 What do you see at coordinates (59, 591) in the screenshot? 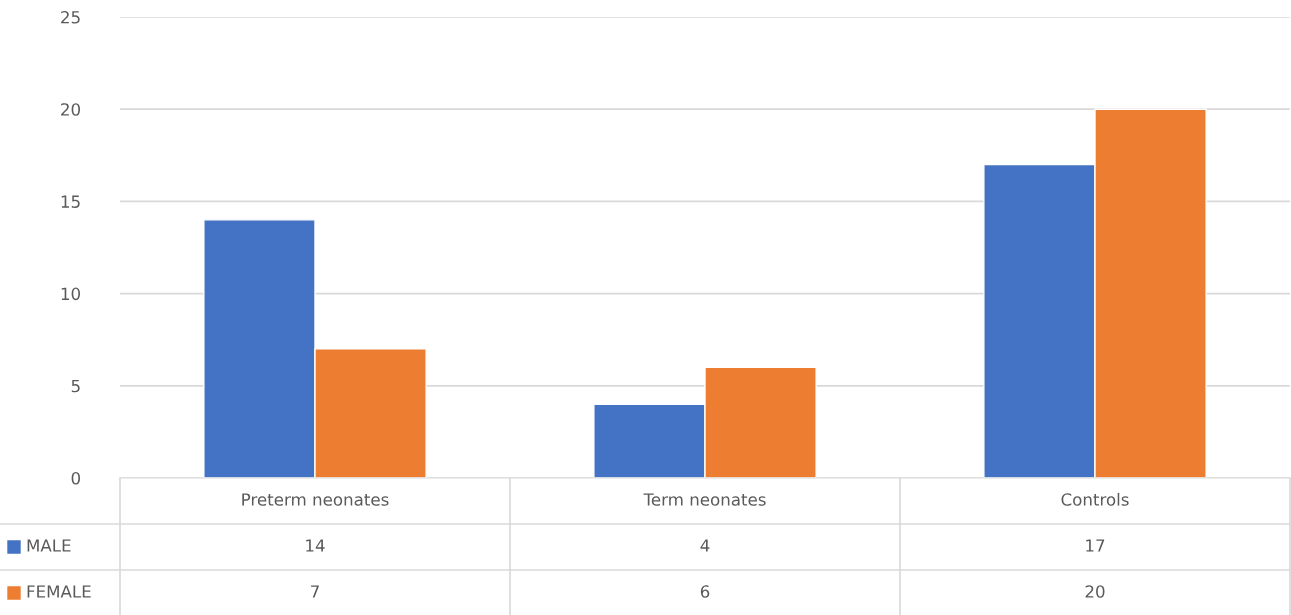
I see `legend-label: FEMALE` at bounding box center [59, 591].